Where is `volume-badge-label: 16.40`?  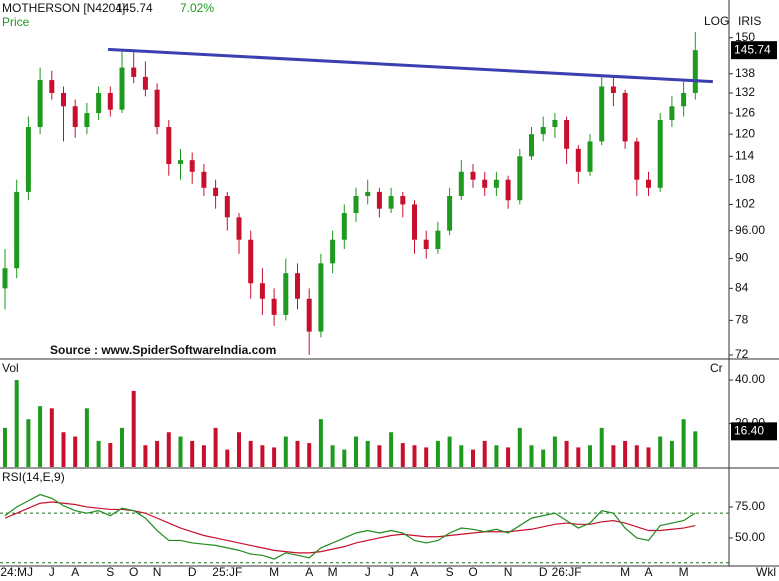
volume-badge-label: 16.40 is located at coordinates (749, 431).